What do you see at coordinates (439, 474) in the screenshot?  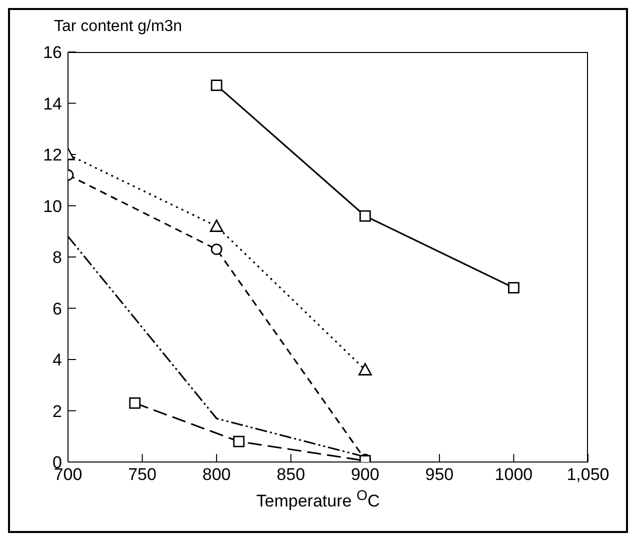 I see `x-tick-label: 950` at bounding box center [439, 474].